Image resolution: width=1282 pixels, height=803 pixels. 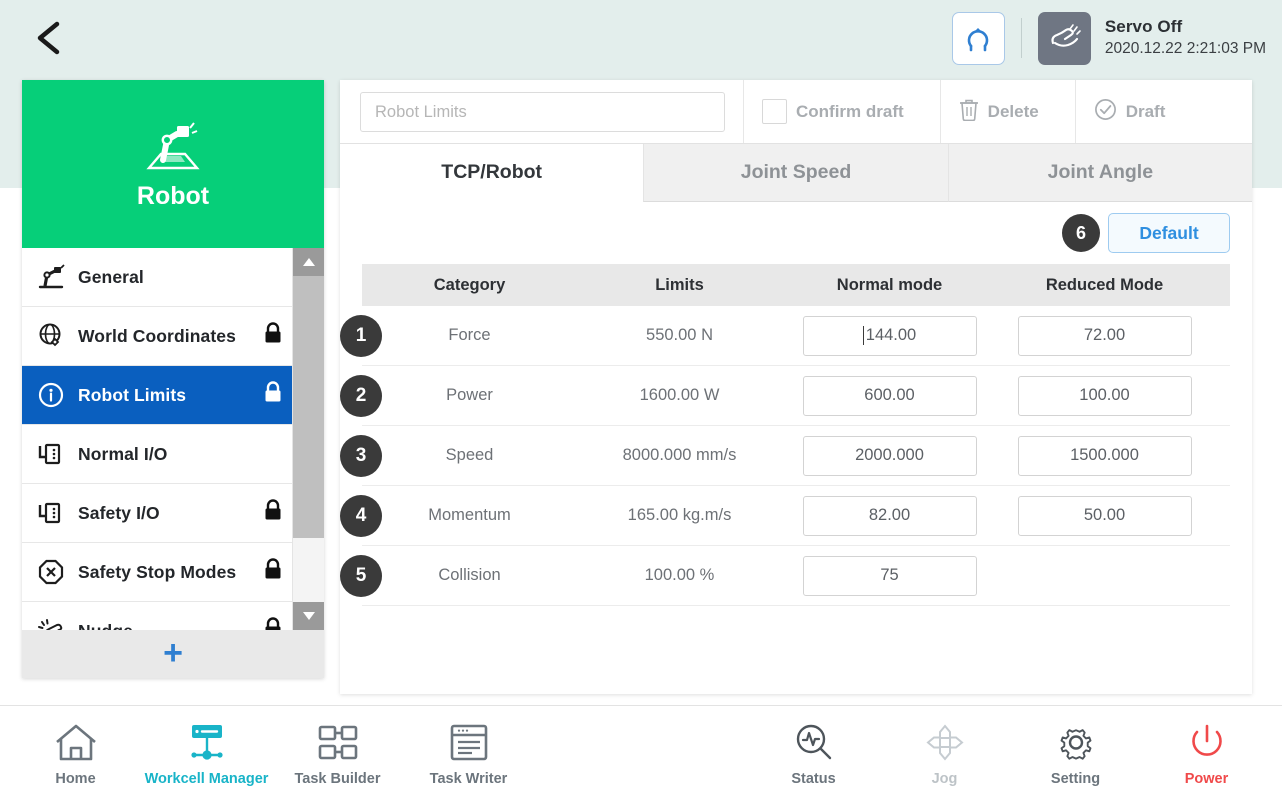 I want to click on delete-button: Delete, so click(x=999, y=111).